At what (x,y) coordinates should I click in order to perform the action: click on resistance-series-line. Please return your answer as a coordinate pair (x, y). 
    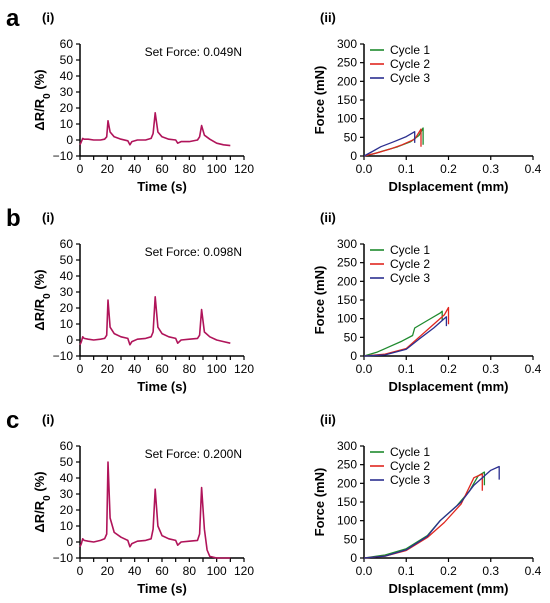
    Looking at the image, I should click on (155, 510).